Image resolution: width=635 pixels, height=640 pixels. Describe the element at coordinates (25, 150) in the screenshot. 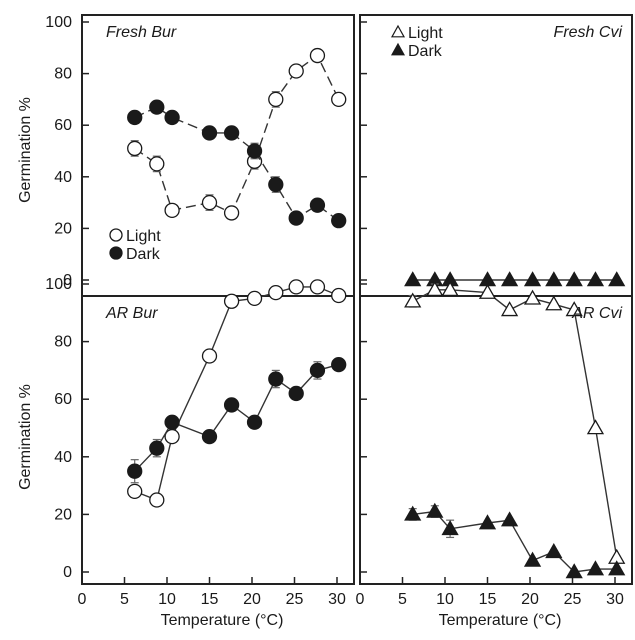

I see `y-axis-label-top: Germination %` at that location.